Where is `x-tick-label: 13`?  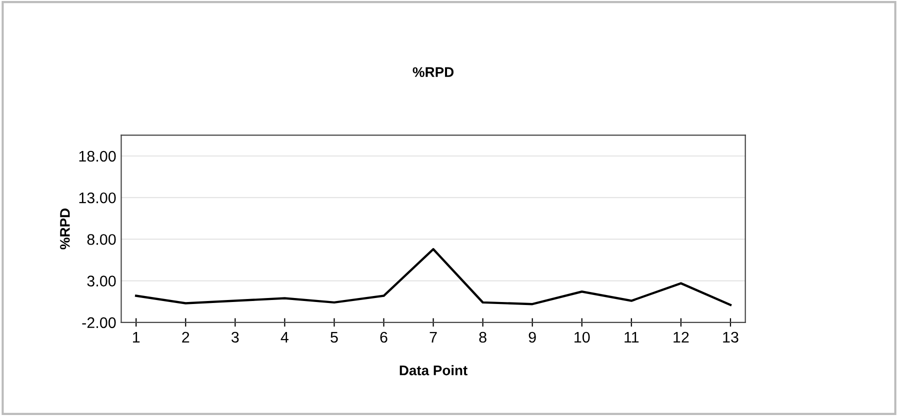 x-tick-label: 13 is located at coordinates (730, 337).